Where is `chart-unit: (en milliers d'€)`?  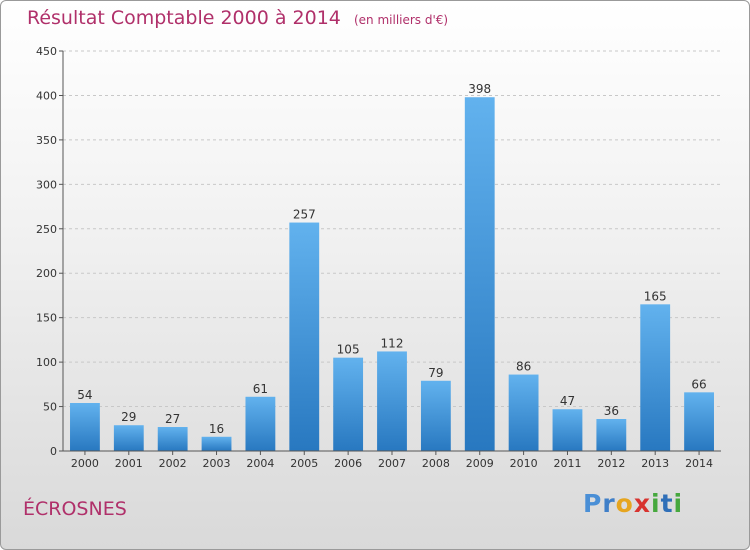
chart-unit: (en milliers d'€) is located at coordinates (401, 20).